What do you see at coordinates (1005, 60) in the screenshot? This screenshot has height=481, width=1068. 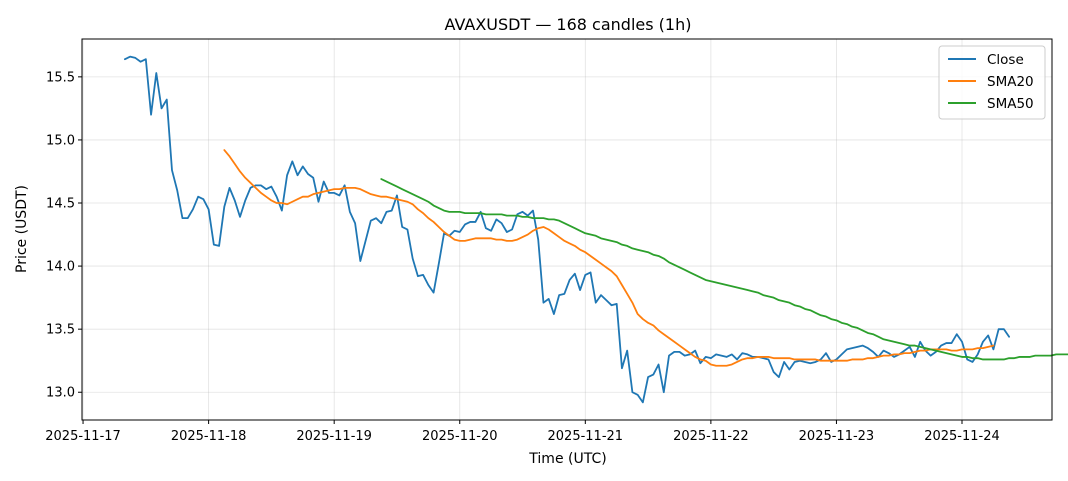 I see `legend-label: Close` at bounding box center [1005, 60].